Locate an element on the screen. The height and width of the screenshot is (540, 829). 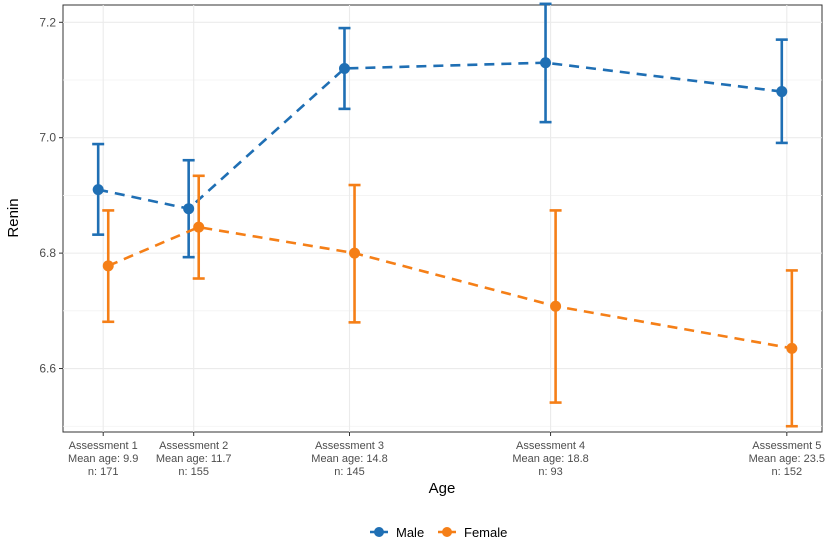
x-tick-label-line: n: 171 is located at coordinates (103, 472).